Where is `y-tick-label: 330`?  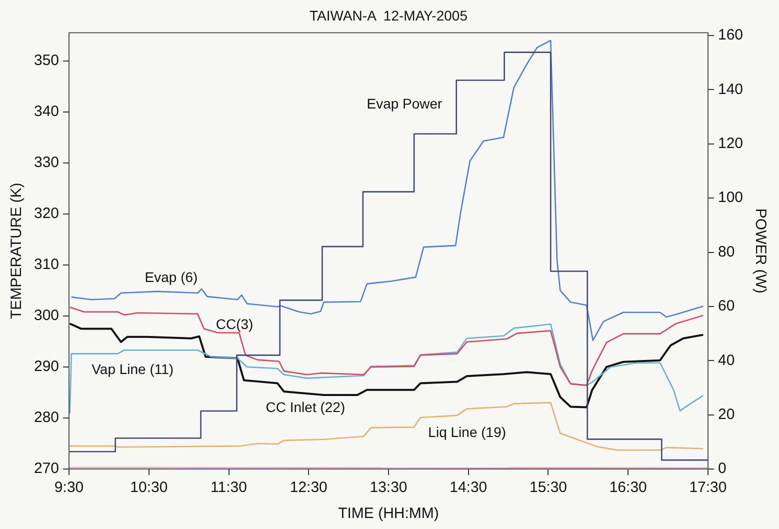 y-tick-label: 330 is located at coordinates (47, 163).